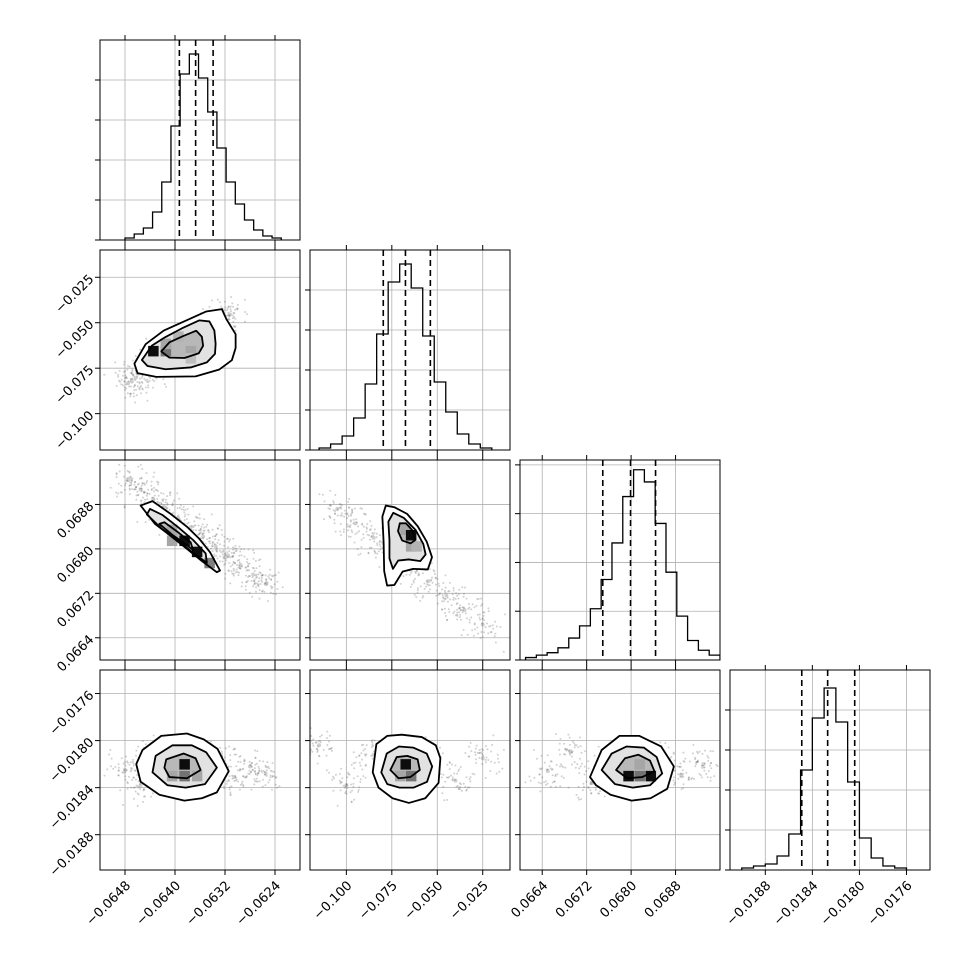 This screenshot has width=970, height=970. Describe the element at coordinates (424, 900) in the screenshot. I see `x-tick-label: −0.050` at that location.